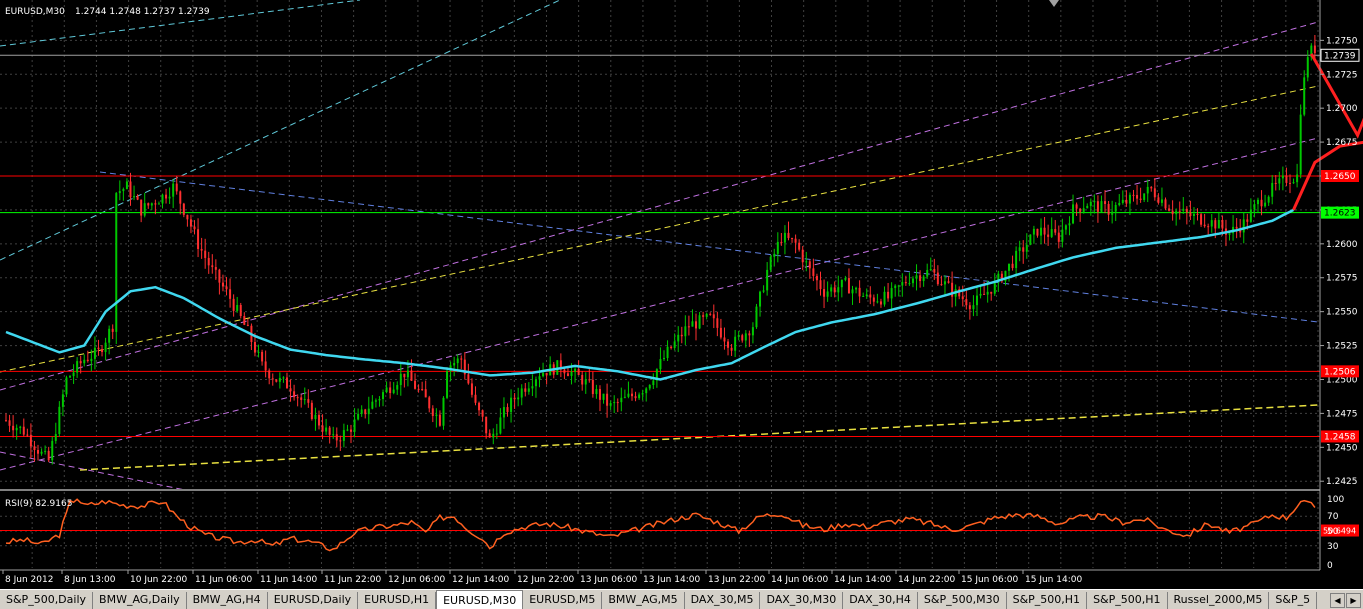  Describe the element at coordinates (140, 600) in the screenshot. I see `chart-tab: BMW_AG,Daily` at that location.